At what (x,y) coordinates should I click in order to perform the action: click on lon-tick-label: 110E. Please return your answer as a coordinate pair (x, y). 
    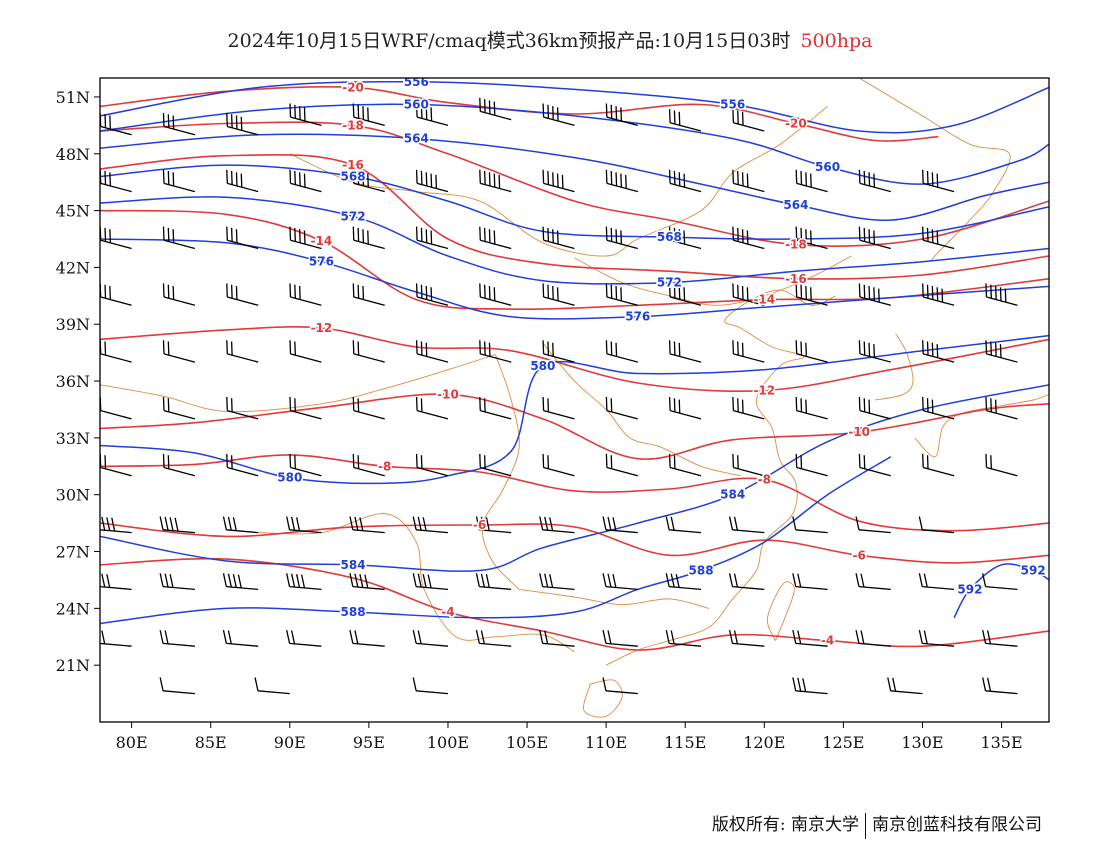
    Looking at the image, I should click on (606, 742).